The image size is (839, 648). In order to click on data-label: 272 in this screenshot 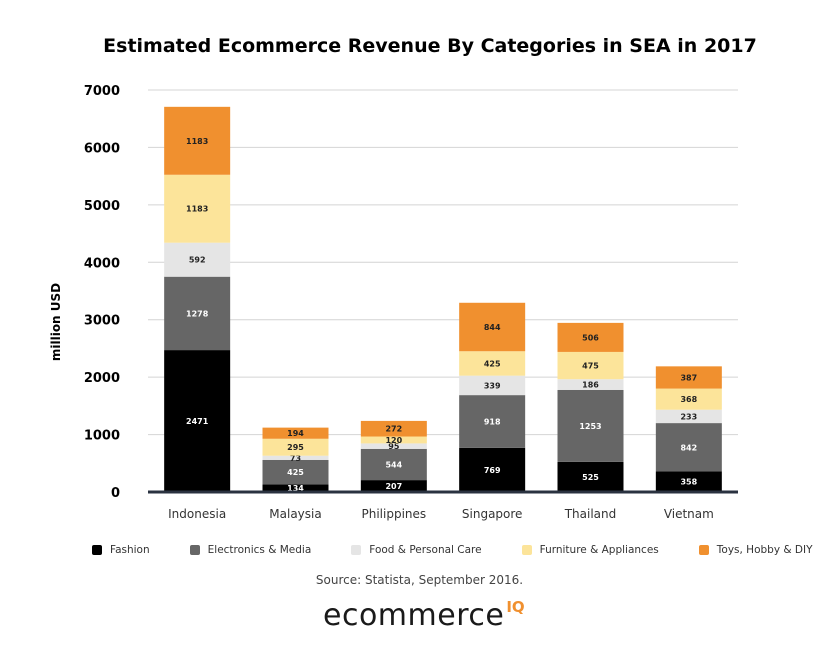, I will do `click(393, 429)`.